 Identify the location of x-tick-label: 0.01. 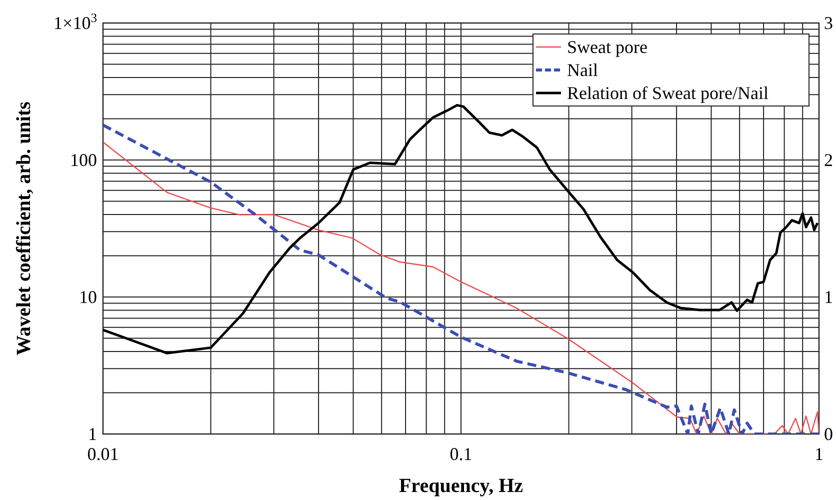
(103, 454).